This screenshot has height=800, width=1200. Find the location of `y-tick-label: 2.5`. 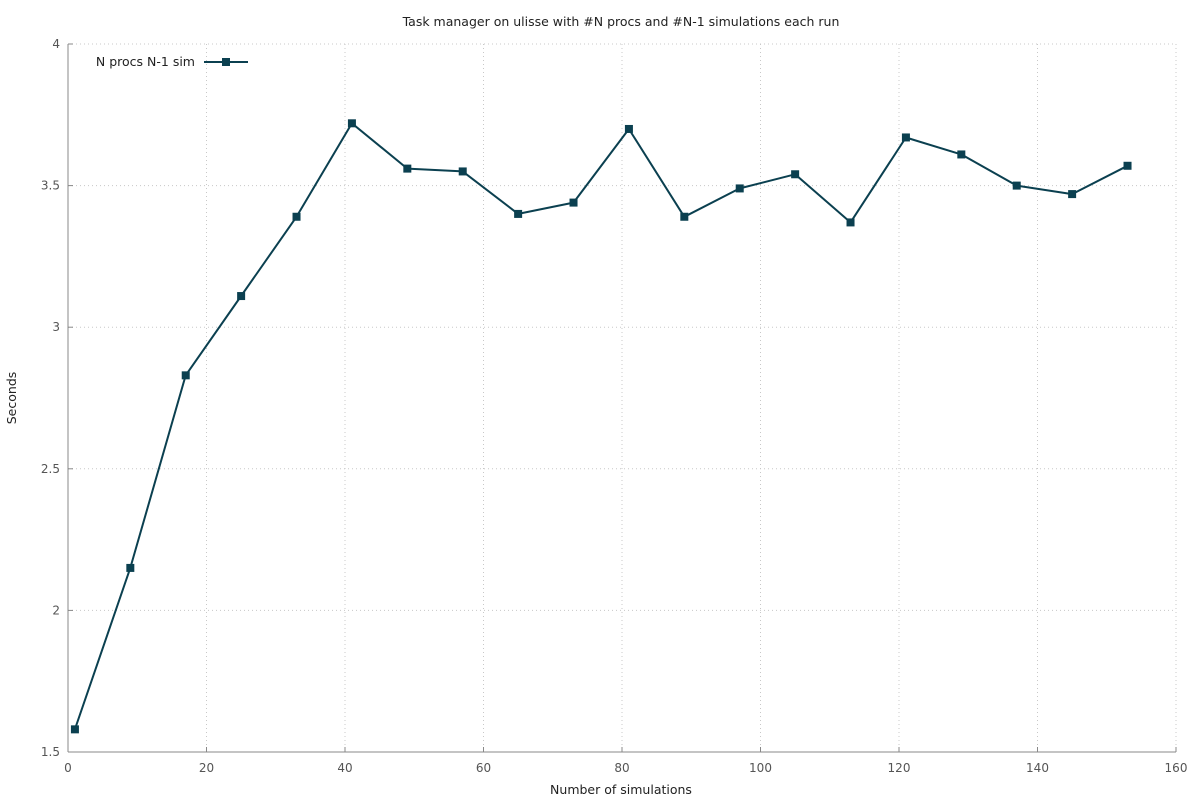

y-tick-label: 2.5 is located at coordinates (50, 469).